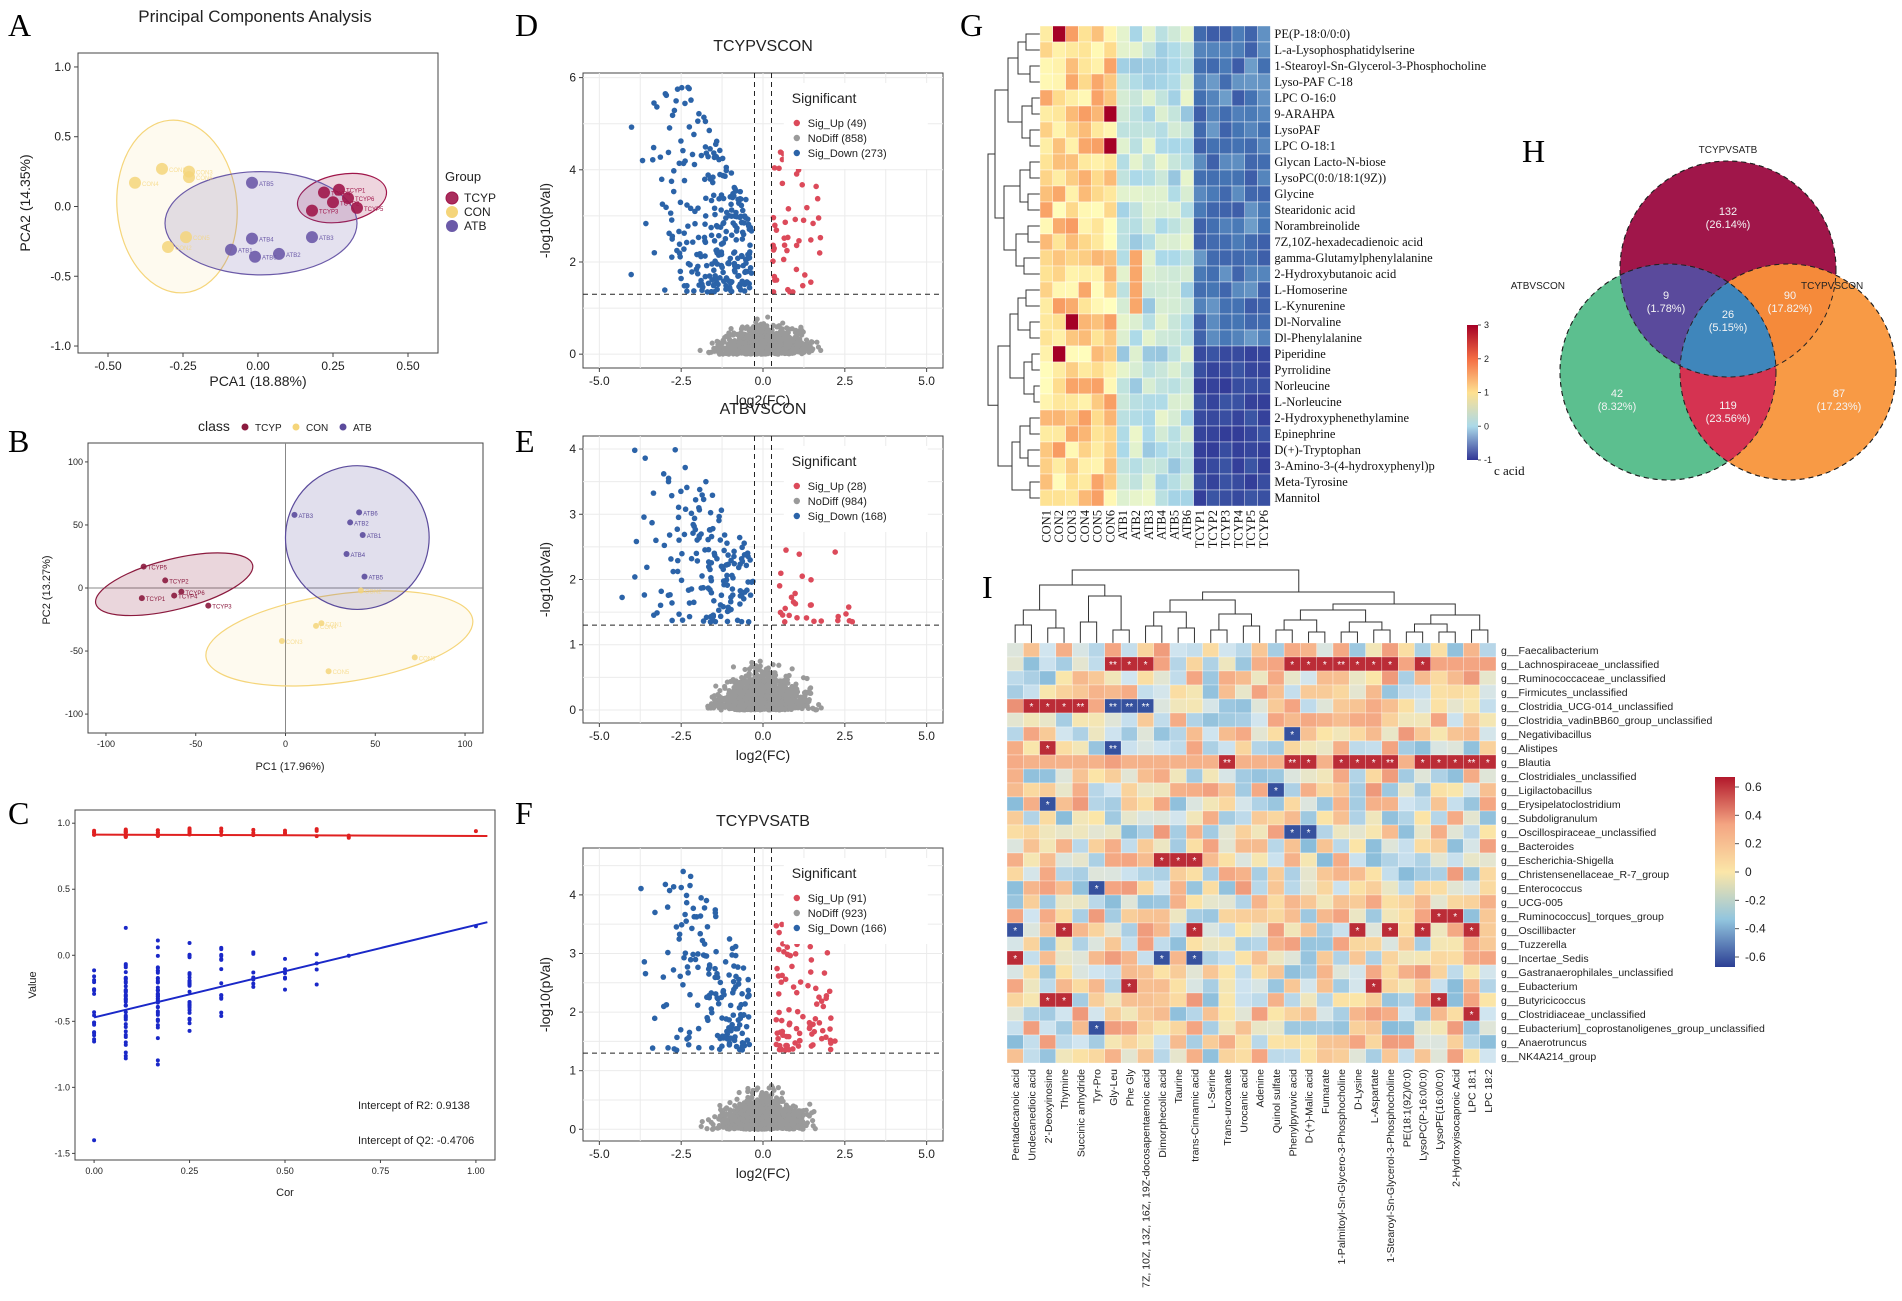 The width and height of the screenshot is (1902, 1301). What do you see at coordinates (62, 137) in the screenshot?
I see `panel-a-ytick-label: 0.5` at bounding box center [62, 137].